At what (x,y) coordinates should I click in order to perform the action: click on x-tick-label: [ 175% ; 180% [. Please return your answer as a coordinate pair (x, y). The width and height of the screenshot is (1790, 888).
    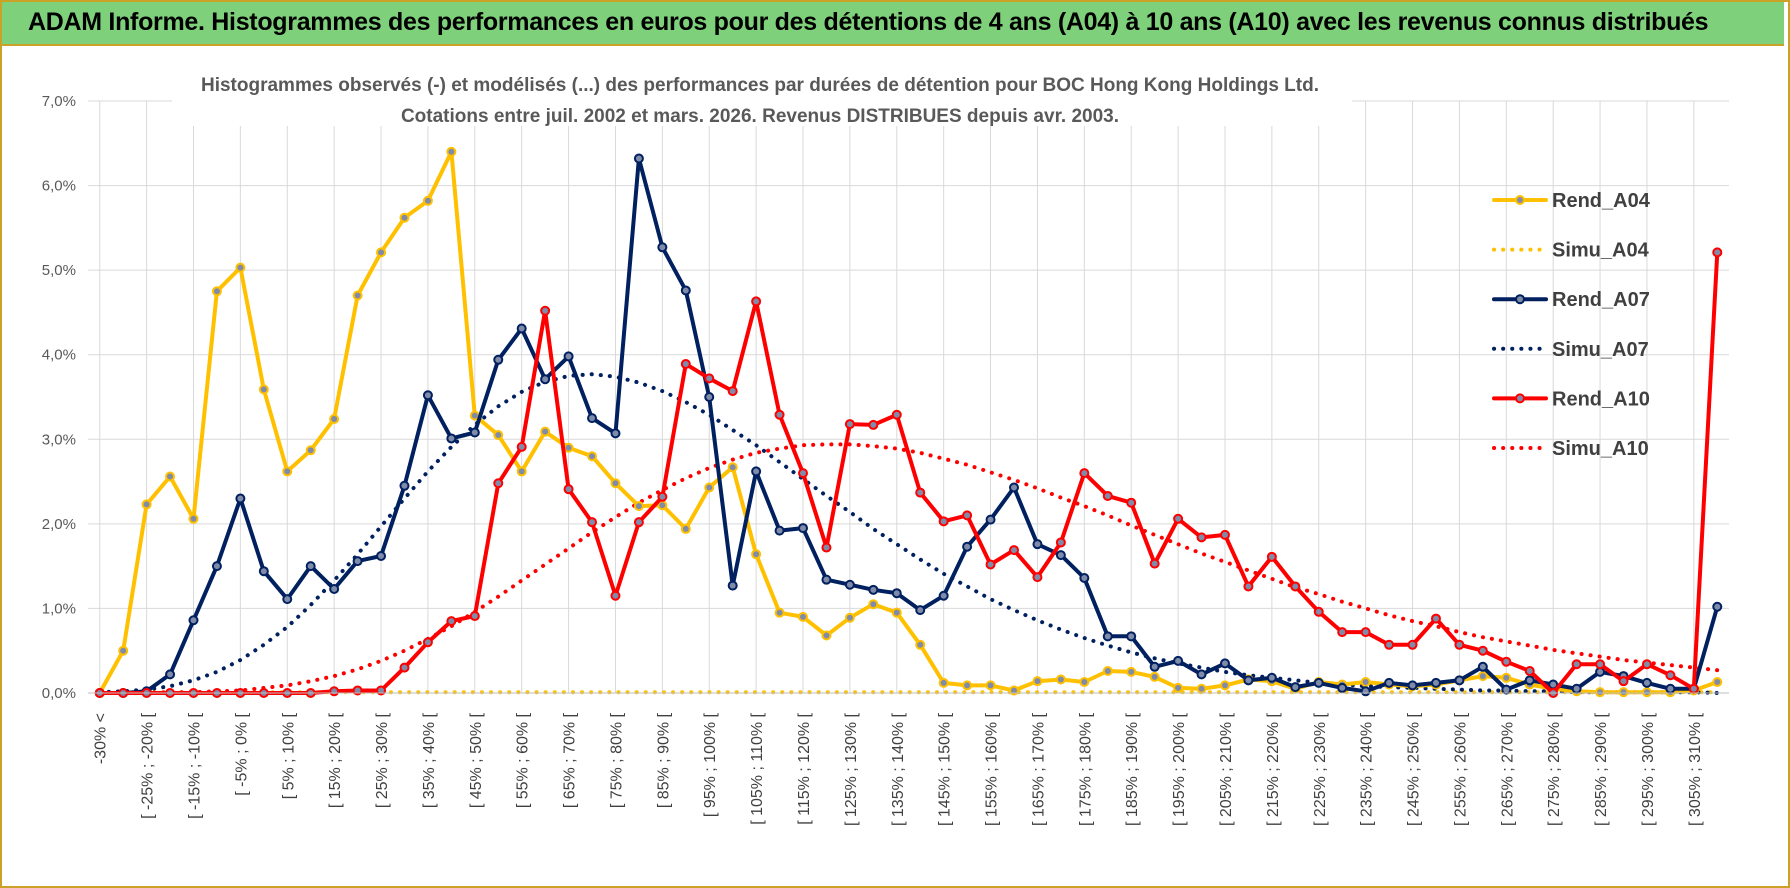
    Looking at the image, I should click on (1085, 769).